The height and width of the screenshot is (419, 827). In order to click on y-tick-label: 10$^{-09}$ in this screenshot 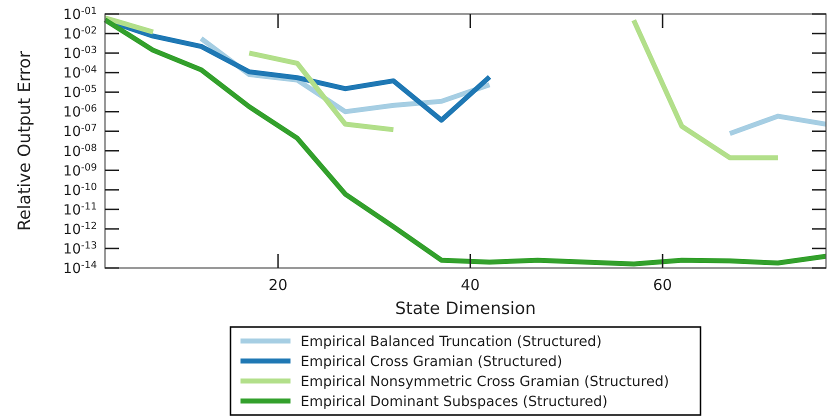, I will do `click(80, 171)`.